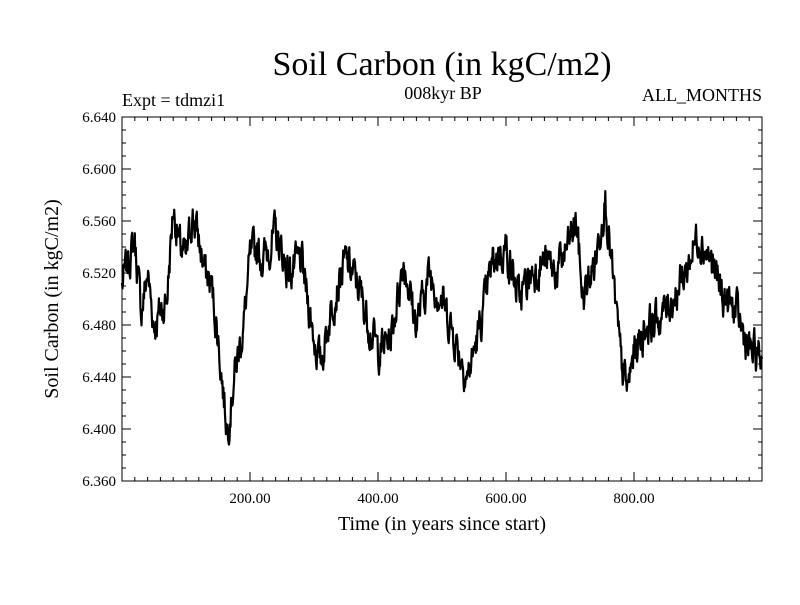 The width and height of the screenshot is (800, 605). What do you see at coordinates (99, 430) in the screenshot?
I see `y-tick-label: 6.400` at bounding box center [99, 430].